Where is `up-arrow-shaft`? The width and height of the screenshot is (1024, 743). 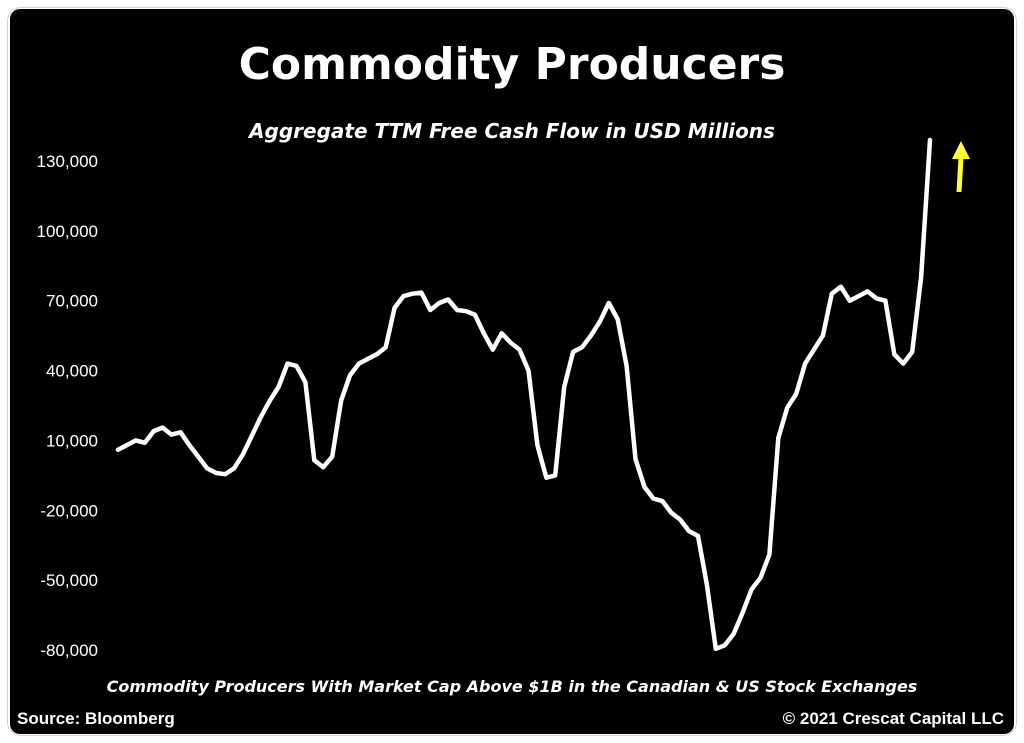 up-arrow-shaft is located at coordinates (960, 174).